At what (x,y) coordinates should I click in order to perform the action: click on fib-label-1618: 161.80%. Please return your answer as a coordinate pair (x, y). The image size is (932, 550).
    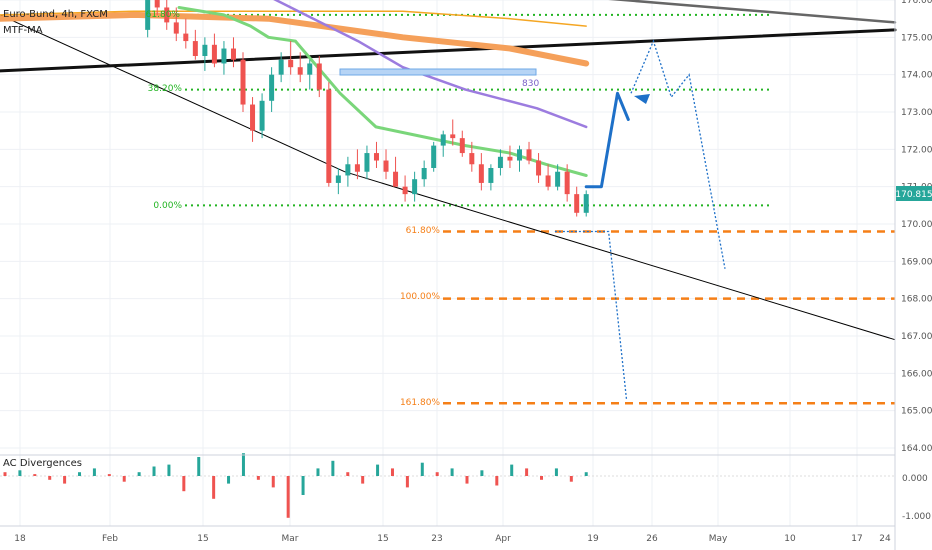
    Looking at the image, I should click on (420, 403).